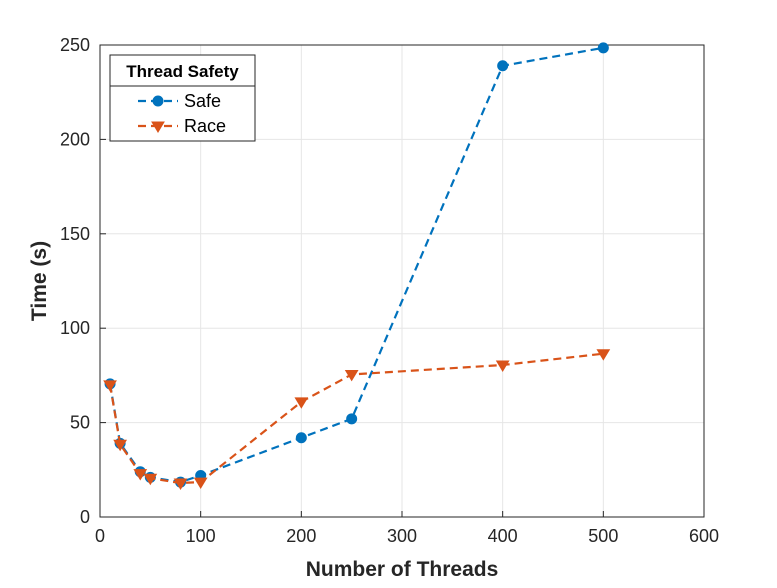 Image resolution: width=777 pixels, height=588 pixels. What do you see at coordinates (85, 517) in the screenshot?
I see `y-tick-label: 0` at bounding box center [85, 517].